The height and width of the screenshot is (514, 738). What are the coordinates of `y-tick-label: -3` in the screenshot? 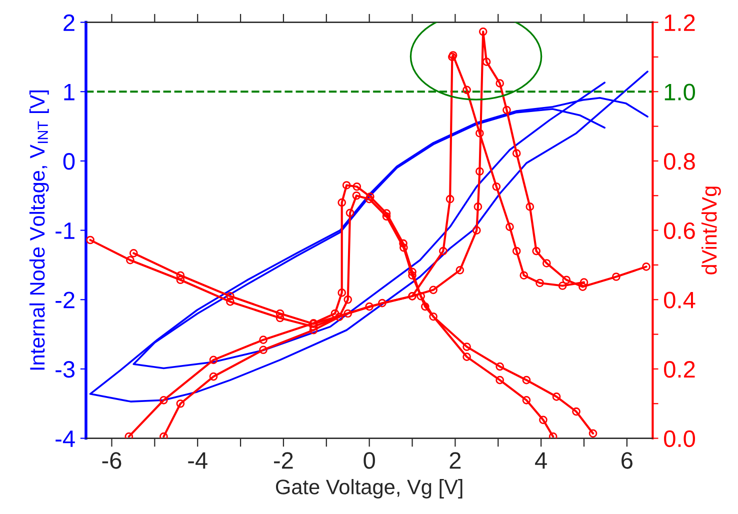 It's located at (65, 369).